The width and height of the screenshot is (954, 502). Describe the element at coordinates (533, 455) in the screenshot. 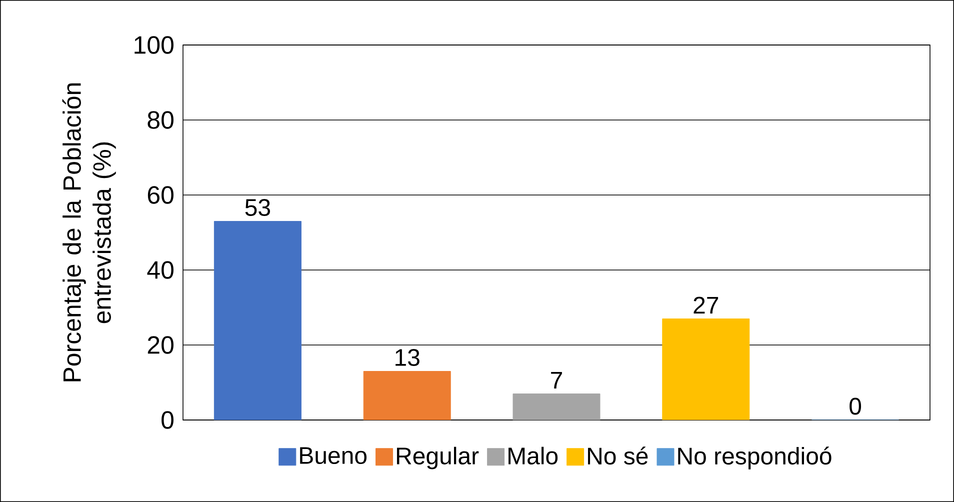

I see `legend-label: Malo` at that location.